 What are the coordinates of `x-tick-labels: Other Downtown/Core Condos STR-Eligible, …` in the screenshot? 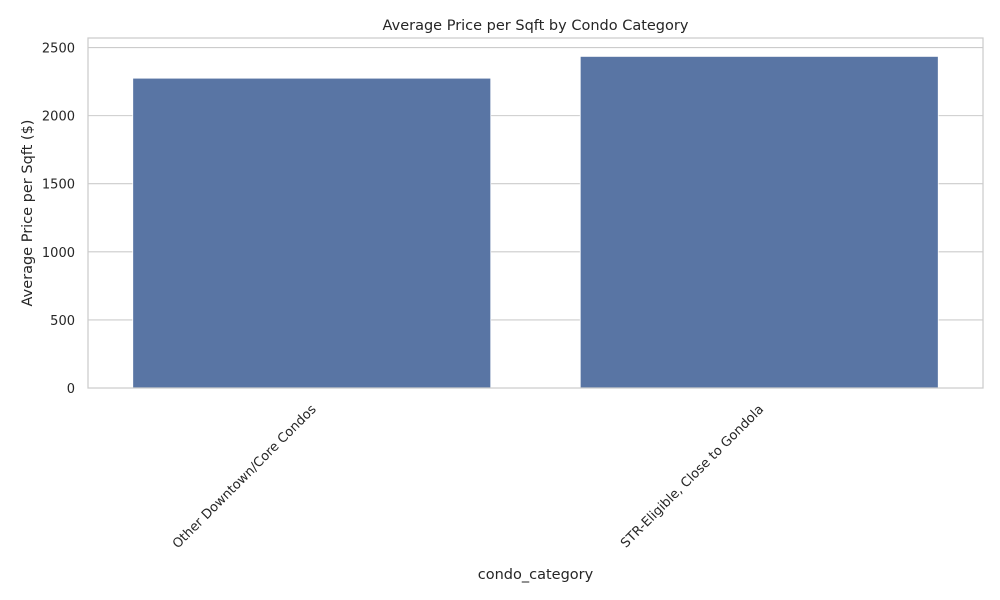 It's located at (468, 477).